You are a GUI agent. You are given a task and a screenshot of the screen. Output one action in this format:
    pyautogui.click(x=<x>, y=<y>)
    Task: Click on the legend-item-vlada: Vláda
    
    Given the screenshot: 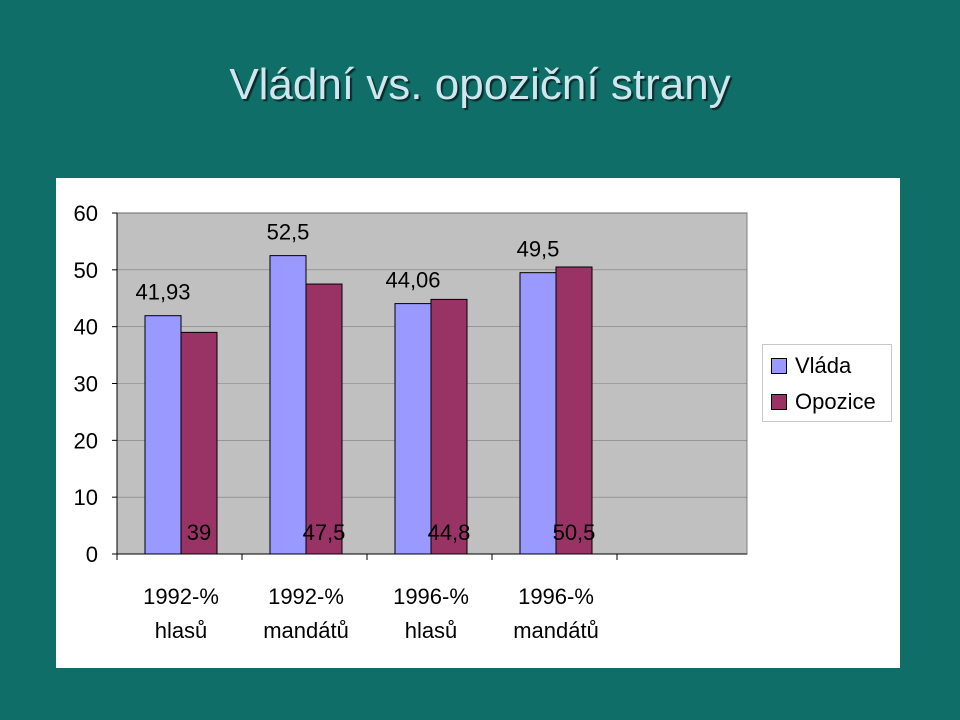 What is the action you would take?
    pyautogui.click(x=811, y=366)
    